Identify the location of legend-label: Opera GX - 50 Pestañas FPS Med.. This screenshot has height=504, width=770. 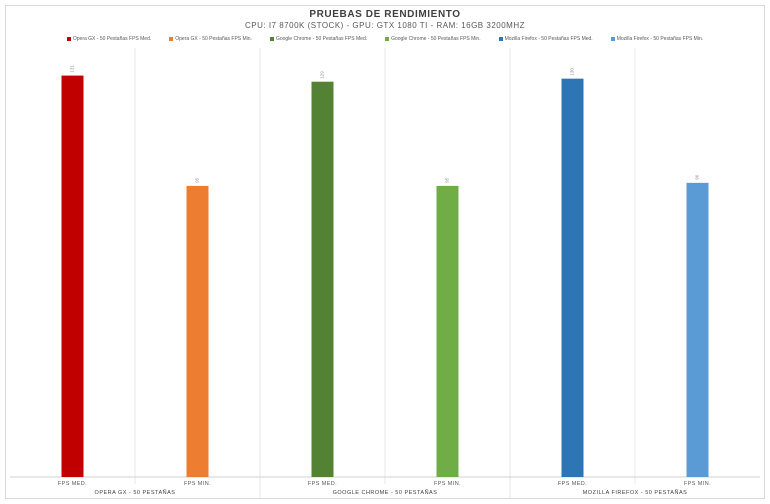
(112, 39).